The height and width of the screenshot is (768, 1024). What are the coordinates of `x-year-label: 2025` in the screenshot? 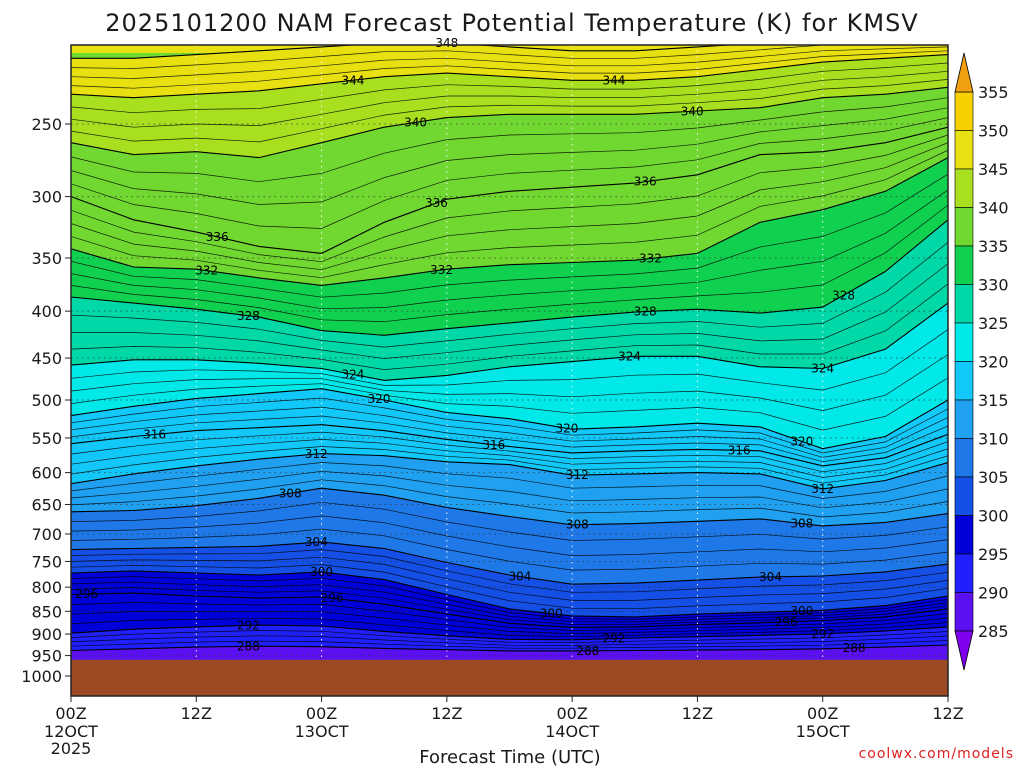 It's located at (71, 748).